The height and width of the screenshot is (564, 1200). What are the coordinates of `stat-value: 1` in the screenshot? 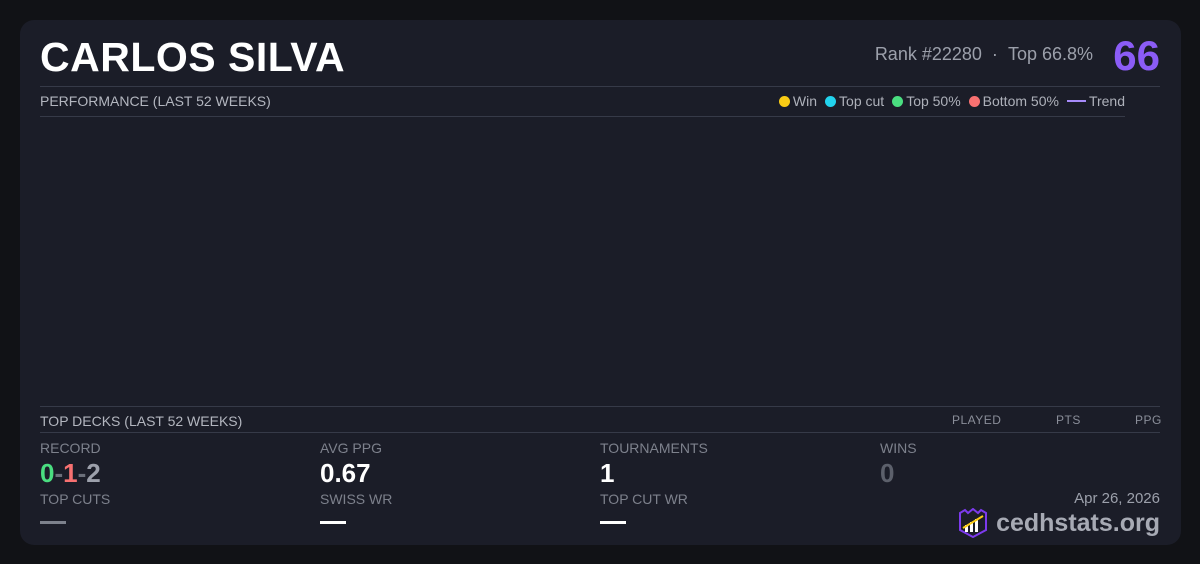 It's located at (607, 473).